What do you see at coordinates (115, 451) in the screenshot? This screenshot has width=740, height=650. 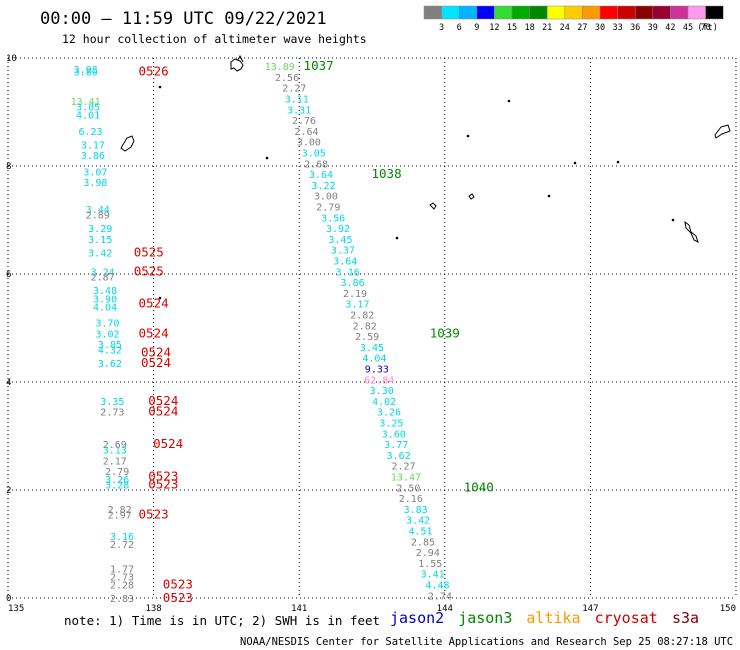 I see `swh-value: 3.13` at bounding box center [115, 451].